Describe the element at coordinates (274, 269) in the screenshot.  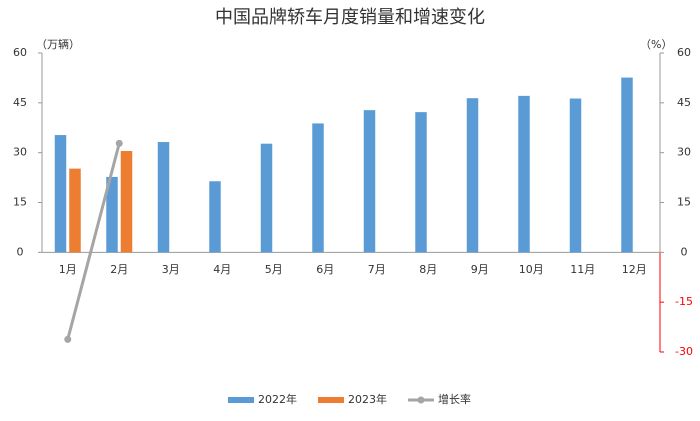
I see `x-tick-label: 5月` at that location.